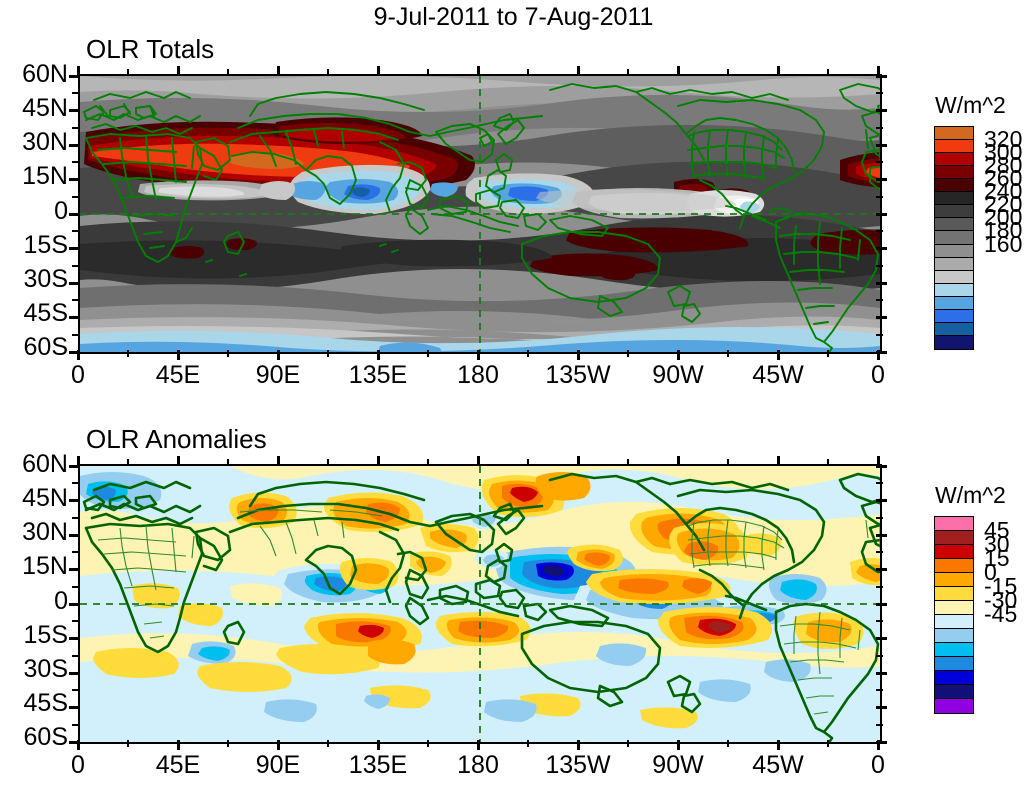 This screenshot has width=1027, height=788. What do you see at coordinates (970, 495) in the screenshot?
I see `colorbar-unit-bottom: W/m^2` at bounding box center [970, 495].